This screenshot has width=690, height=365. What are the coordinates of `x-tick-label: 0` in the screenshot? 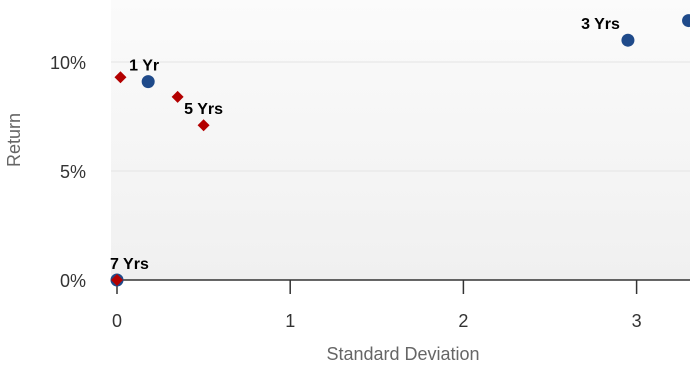 It's located at (117, 321).